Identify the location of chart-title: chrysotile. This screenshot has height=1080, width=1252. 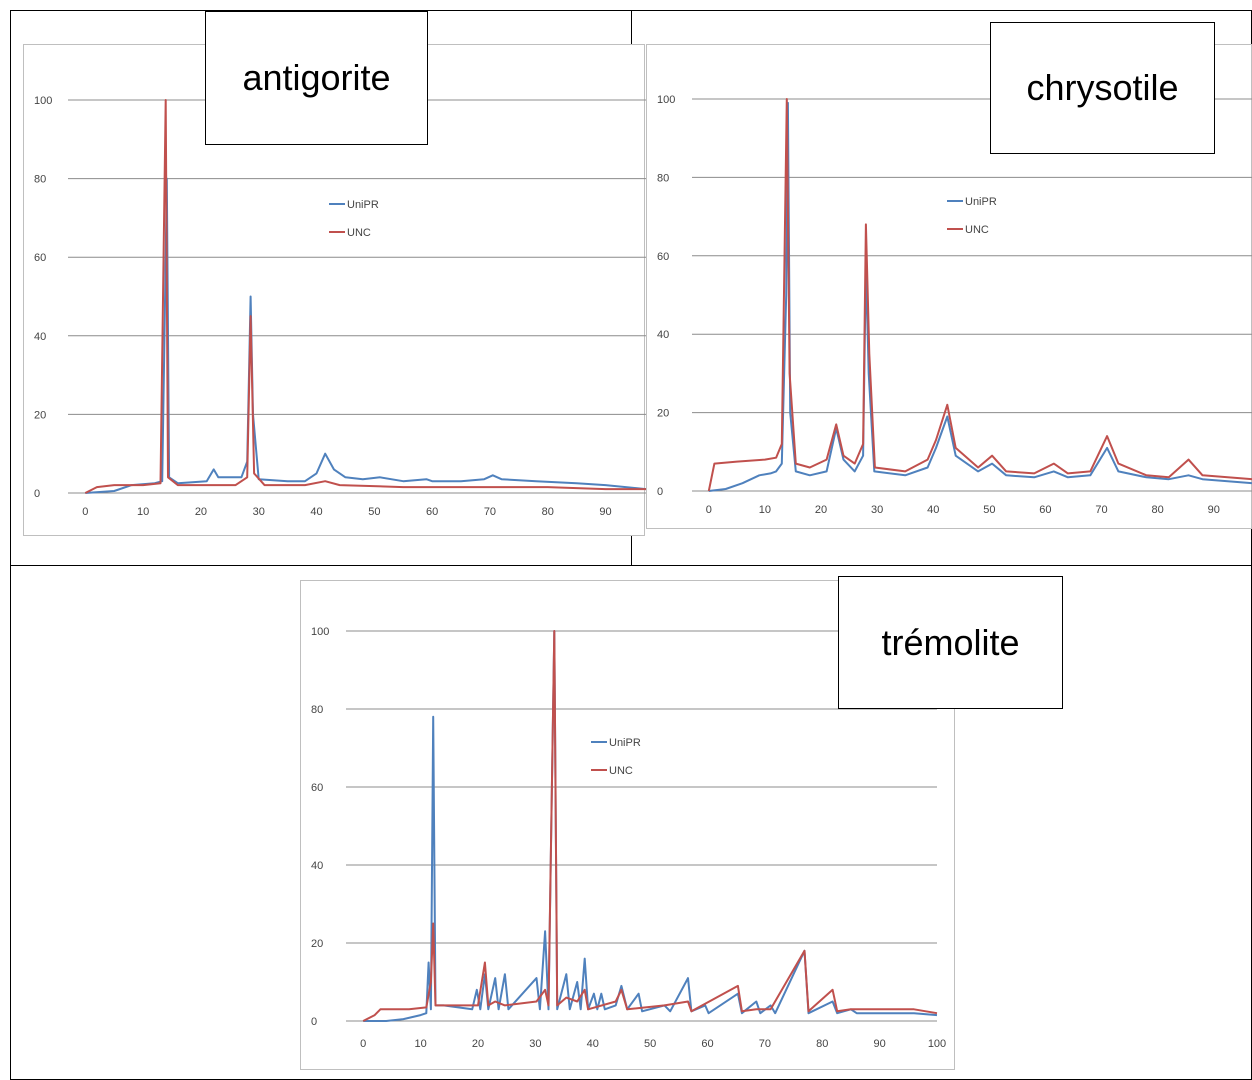
(1102, 87).